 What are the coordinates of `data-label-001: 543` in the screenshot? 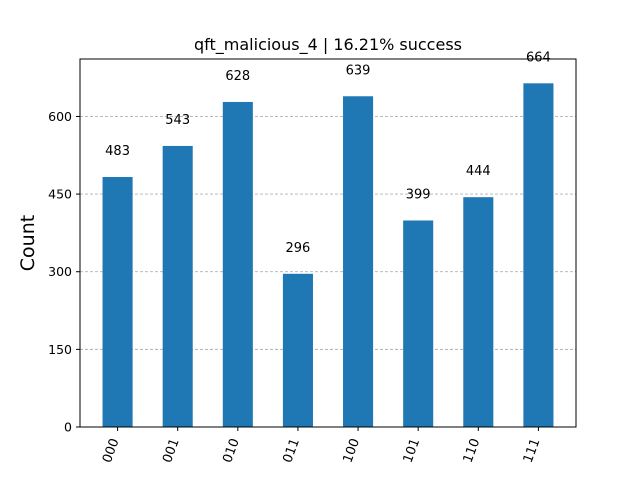 It's located at (177, 120).